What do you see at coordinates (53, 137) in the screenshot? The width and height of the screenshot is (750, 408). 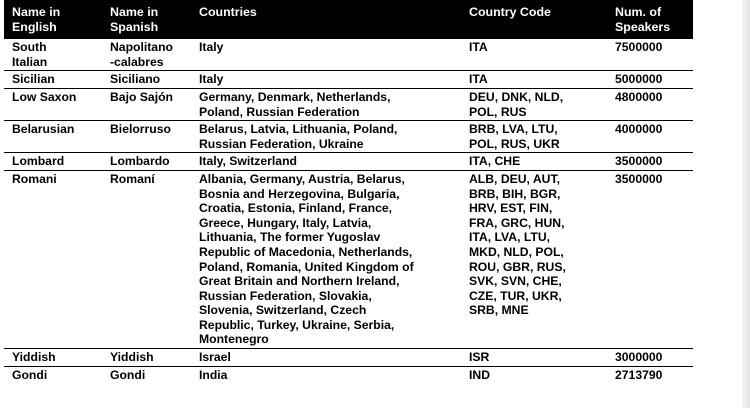 I see `cell-name-english: Belarusian` at bounding box center [53, 137].